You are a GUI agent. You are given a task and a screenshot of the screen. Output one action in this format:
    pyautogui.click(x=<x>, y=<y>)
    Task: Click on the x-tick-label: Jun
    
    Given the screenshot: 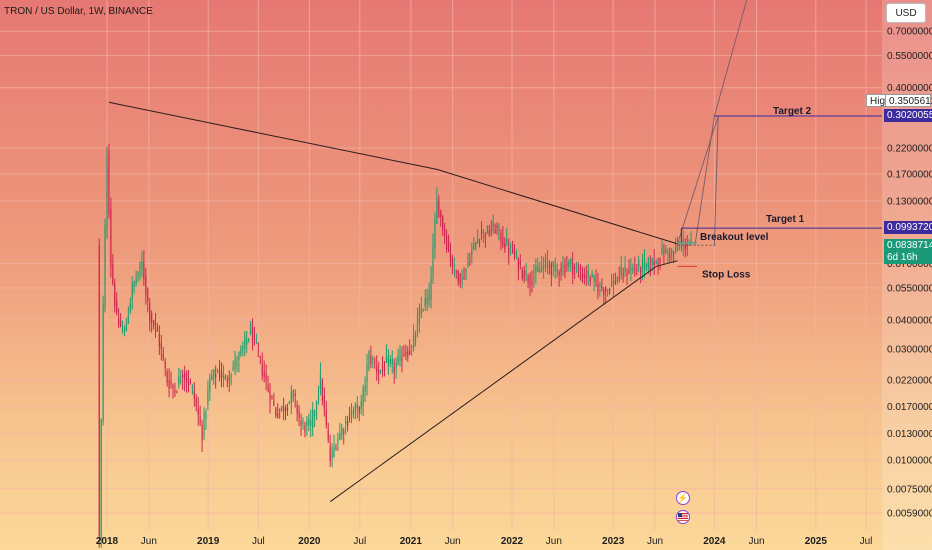 What is the action you would take?
    pyautogui.click(x=756, y=541)
    